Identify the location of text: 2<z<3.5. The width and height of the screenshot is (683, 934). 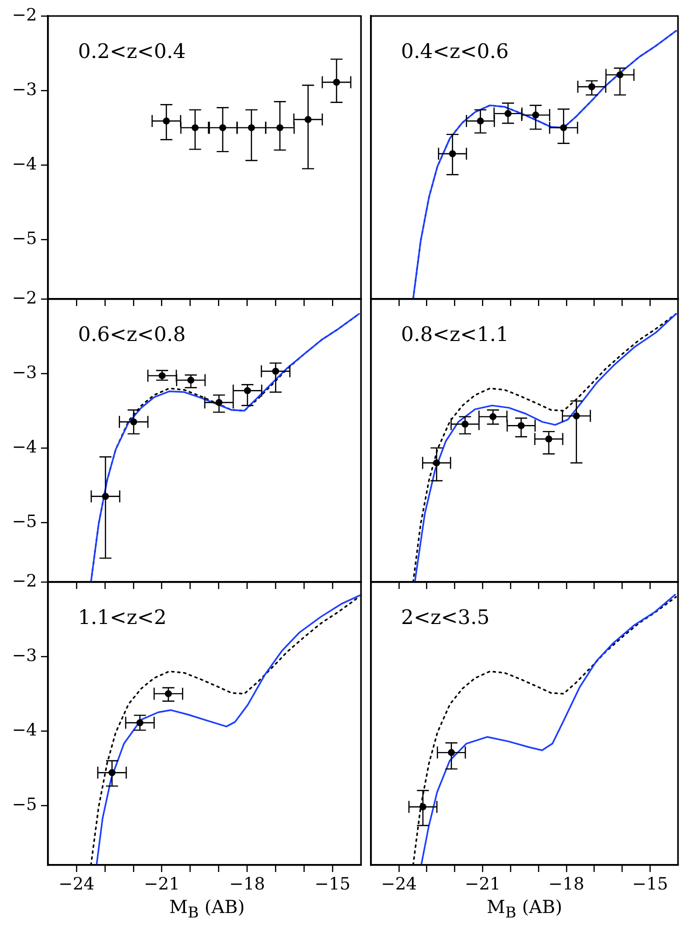
(445, 617).